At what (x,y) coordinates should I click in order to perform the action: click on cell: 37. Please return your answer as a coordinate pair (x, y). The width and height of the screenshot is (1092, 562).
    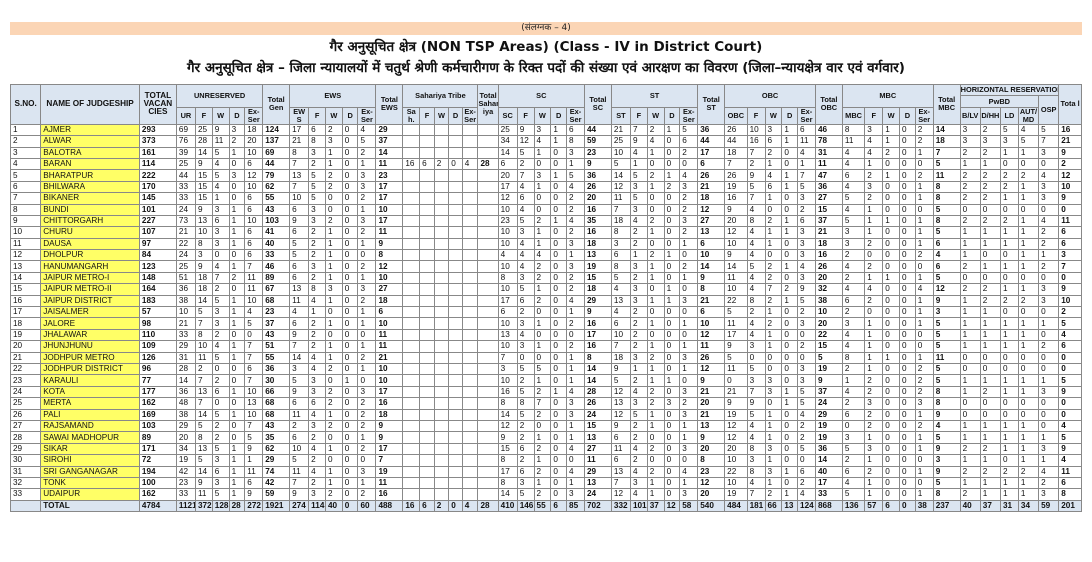
    Looking at the image, I should click on (990, 506).